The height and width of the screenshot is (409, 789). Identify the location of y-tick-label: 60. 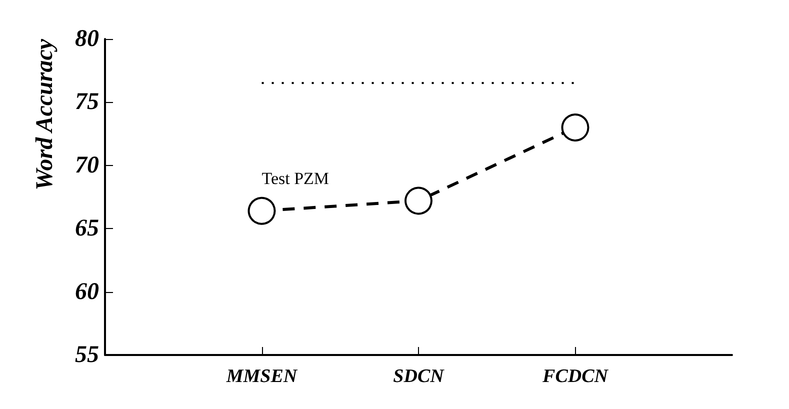
(87, 291).